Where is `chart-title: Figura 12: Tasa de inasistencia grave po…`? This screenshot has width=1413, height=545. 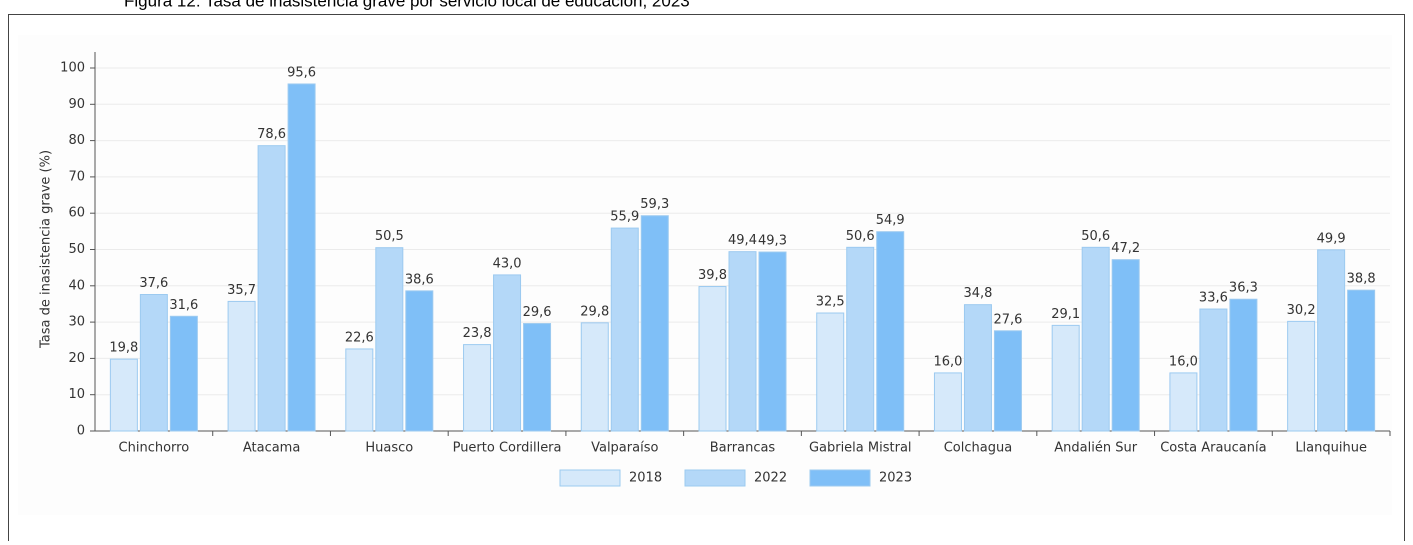 chart-title: Figura 12: Tasa de inasistencia grave po… is located at coordinates (407, 5).